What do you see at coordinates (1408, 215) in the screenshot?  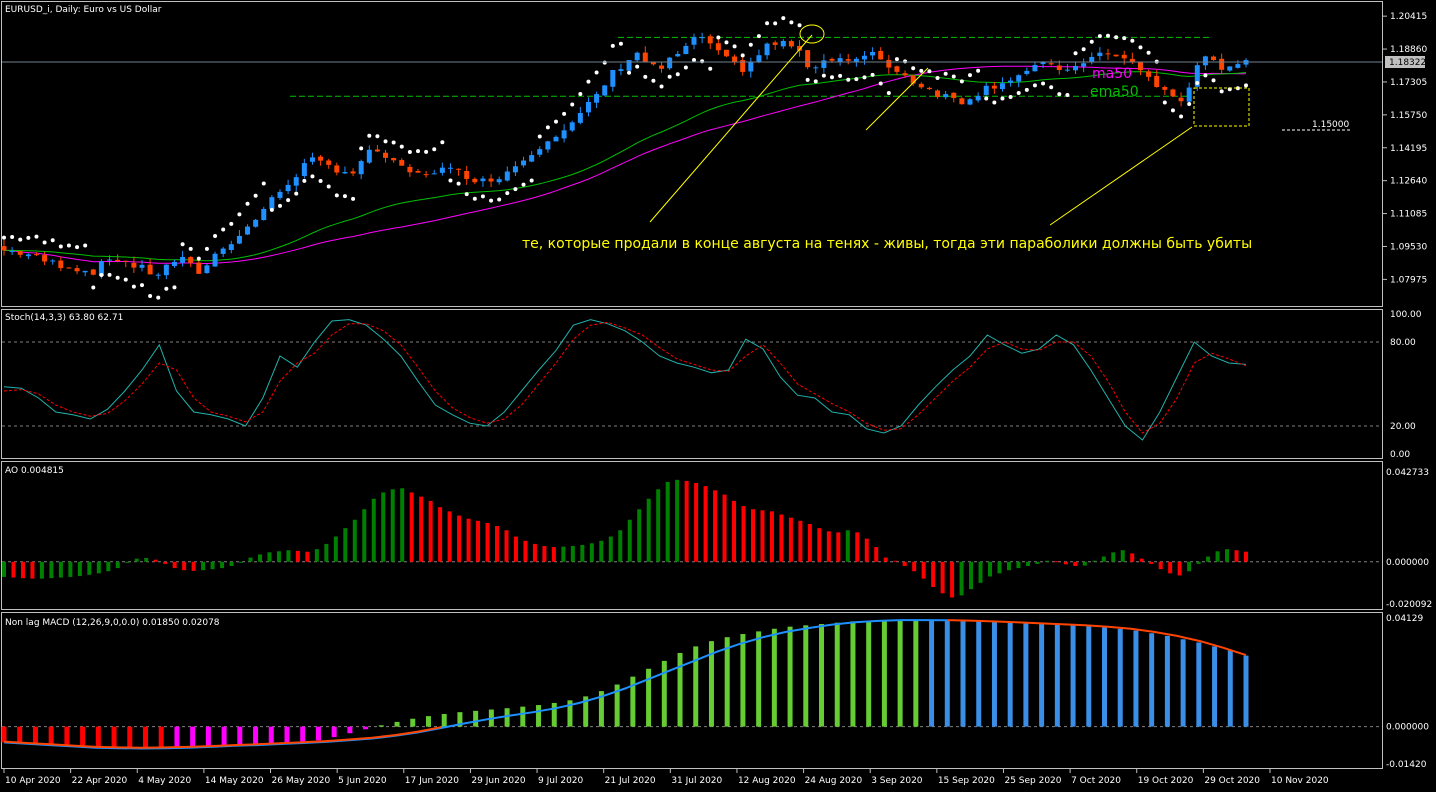 I see `price-tick-label: 1.11085` at bounding box center [1408, 215].